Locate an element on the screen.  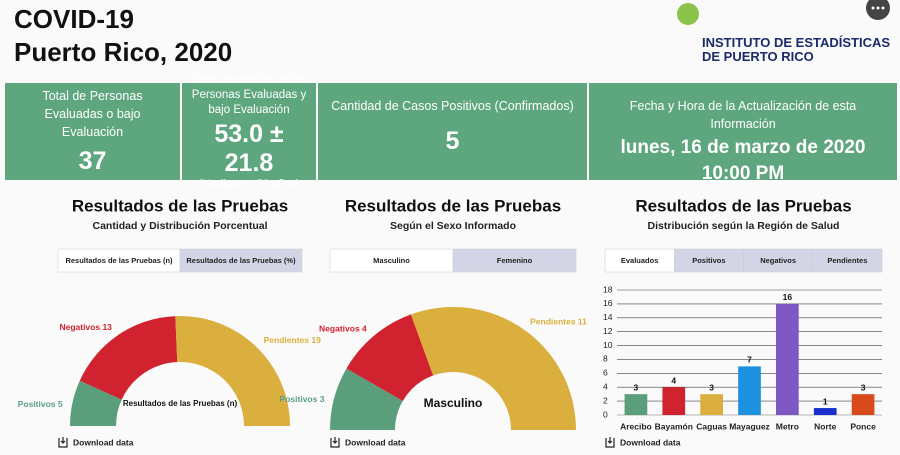
value-label: 16 is located at coordinates (788, 297).